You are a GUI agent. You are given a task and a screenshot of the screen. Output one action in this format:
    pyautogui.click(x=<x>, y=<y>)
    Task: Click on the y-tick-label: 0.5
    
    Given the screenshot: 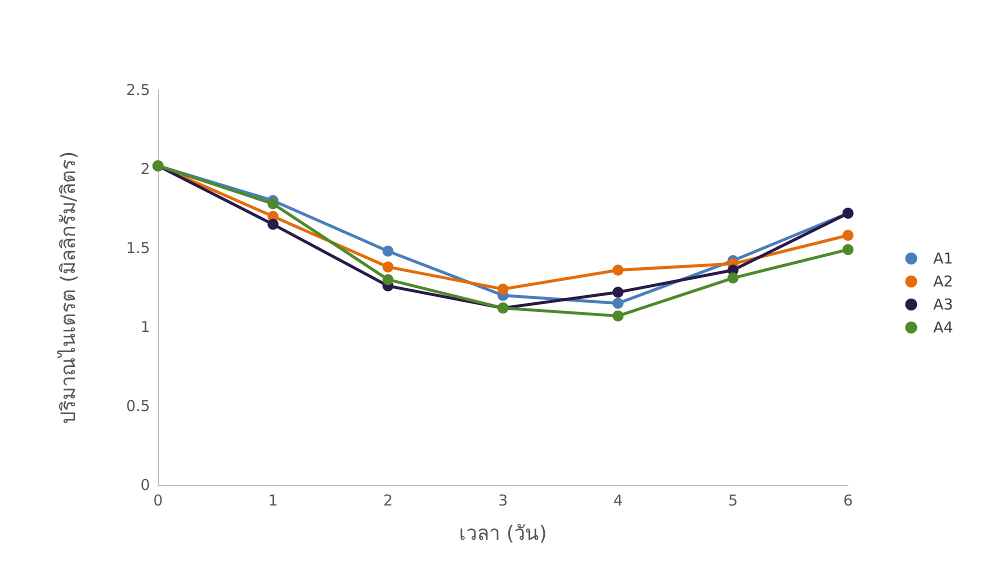 What is the action you would take?
    pyautogui.click(x=138, y=406)
    